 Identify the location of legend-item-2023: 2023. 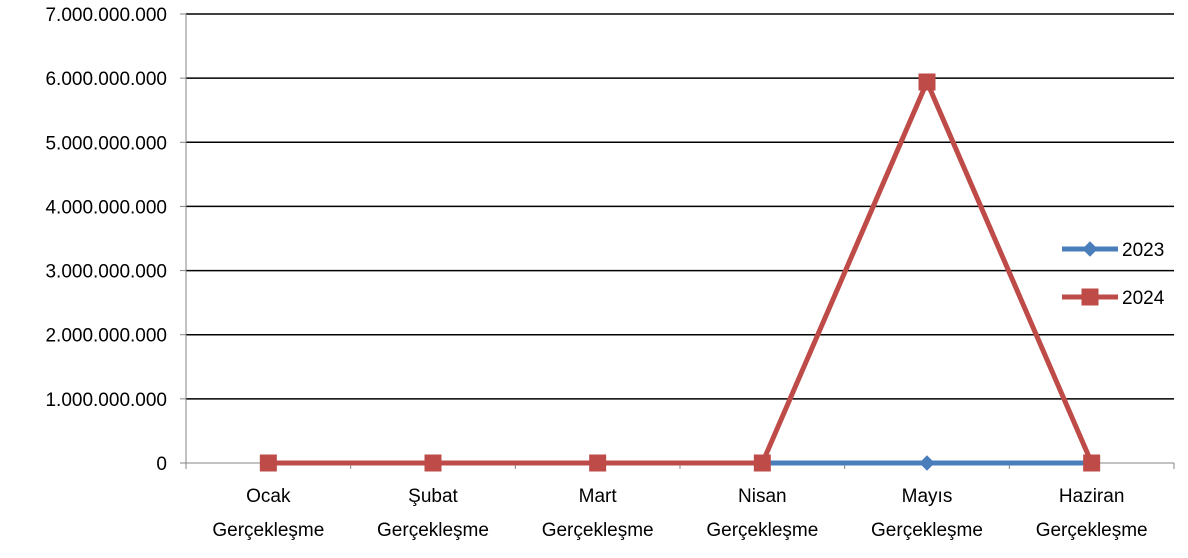
(1113, 250).